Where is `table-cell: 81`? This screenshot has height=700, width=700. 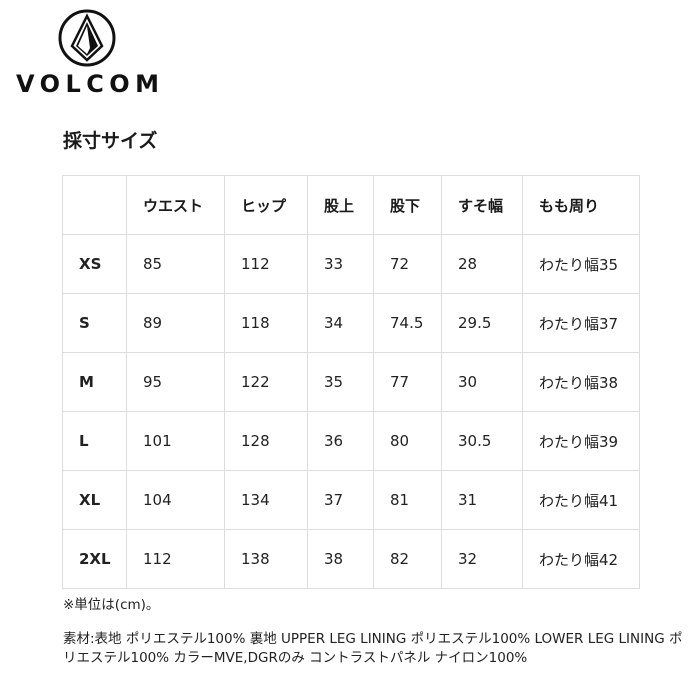
table-cell: 81 is located at coordinates (407, 500).